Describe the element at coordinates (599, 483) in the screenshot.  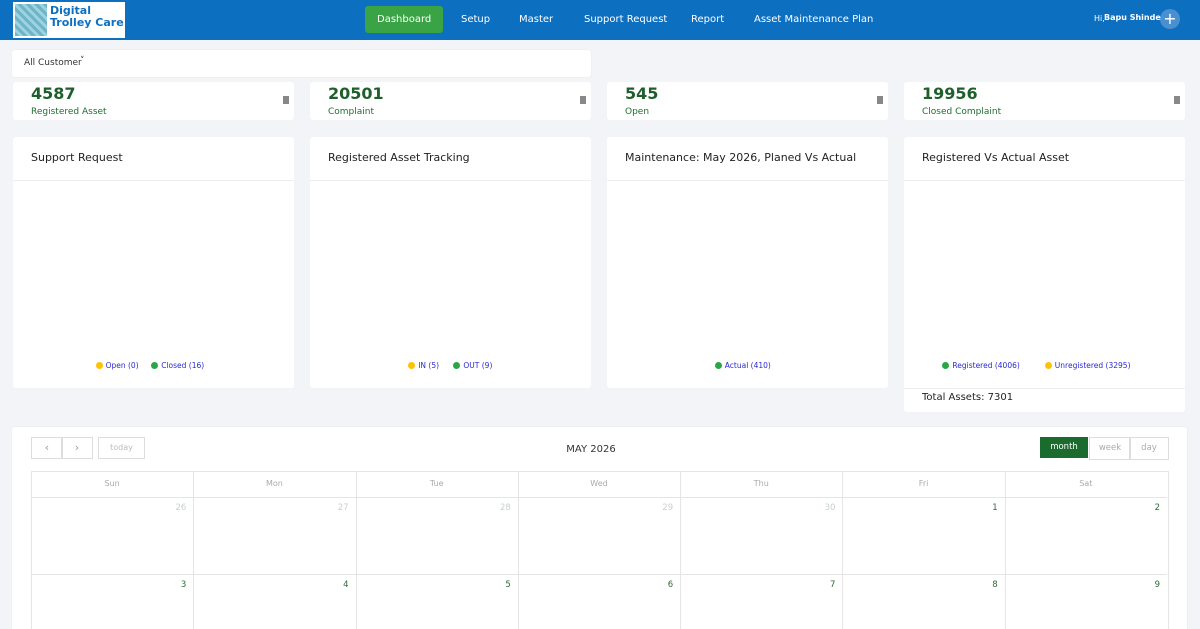
I see `weekday: Wed` at that location.